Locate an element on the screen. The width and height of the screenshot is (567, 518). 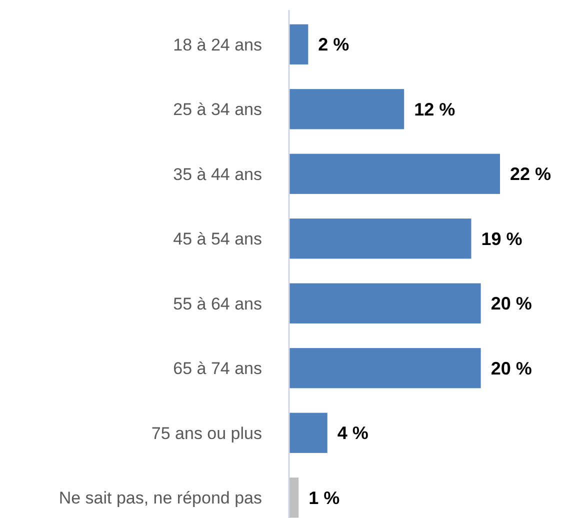
y-tick-label: 35 à 44 ans is located at coordinates (217, 174).